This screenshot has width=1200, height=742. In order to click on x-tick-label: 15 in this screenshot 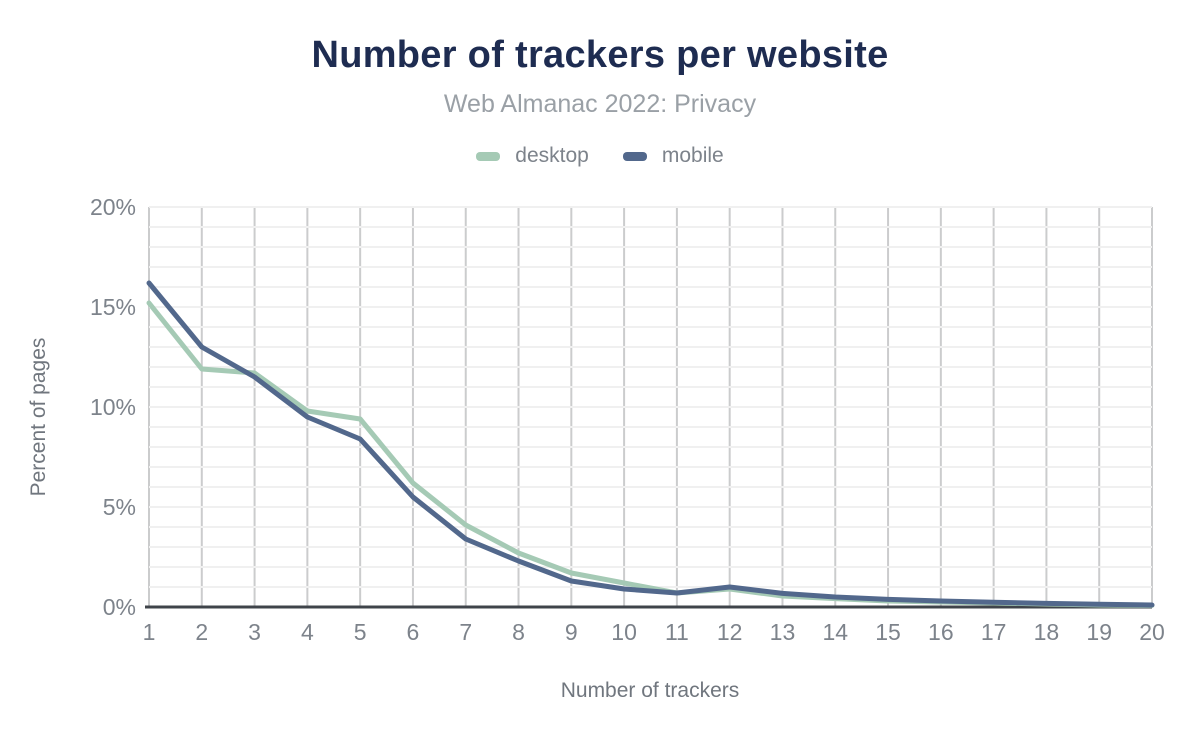, I will do `click(888, 632)`.